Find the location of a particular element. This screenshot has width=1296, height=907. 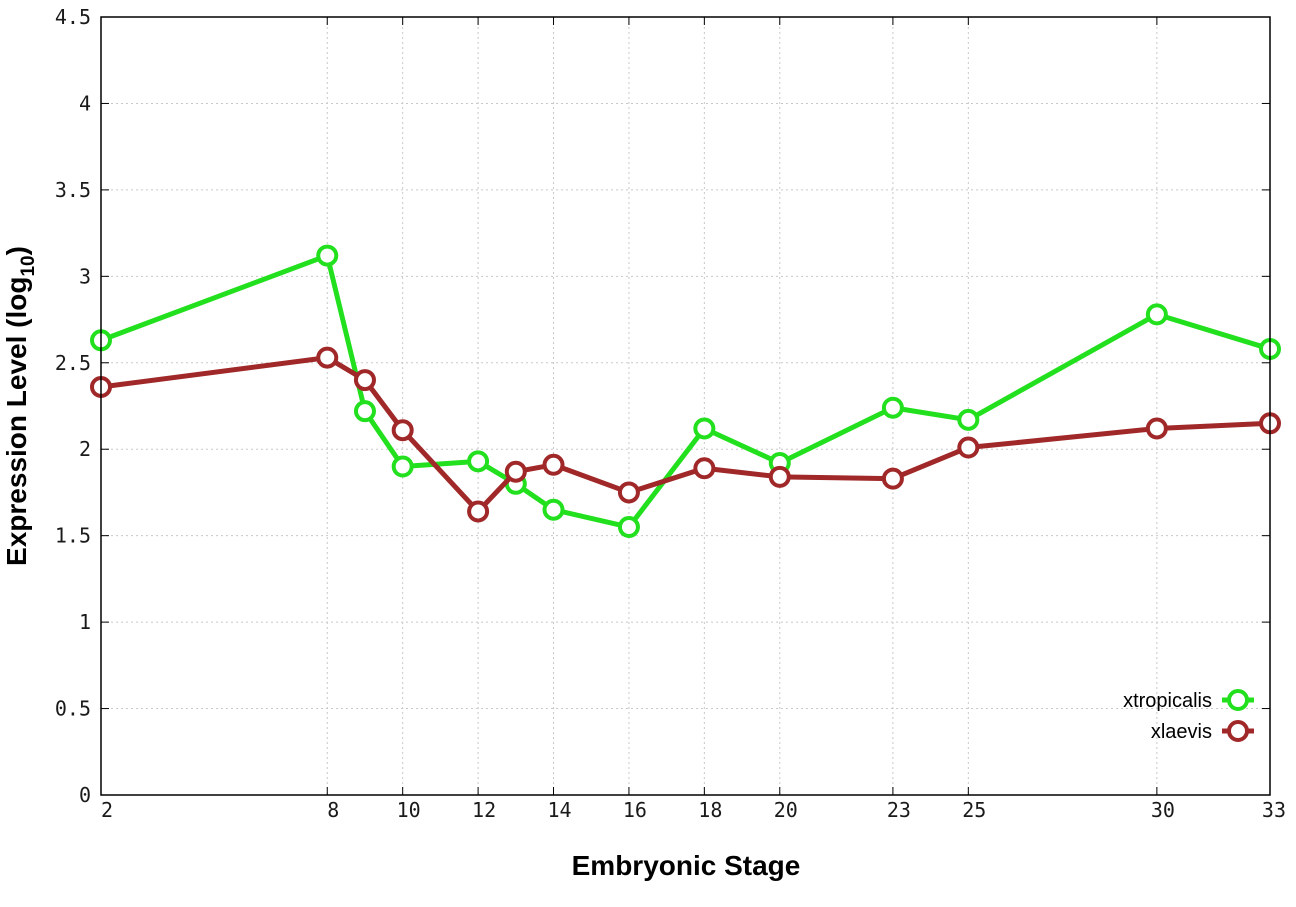

x-tick-label: 2 is located at coordinates (107, 810).